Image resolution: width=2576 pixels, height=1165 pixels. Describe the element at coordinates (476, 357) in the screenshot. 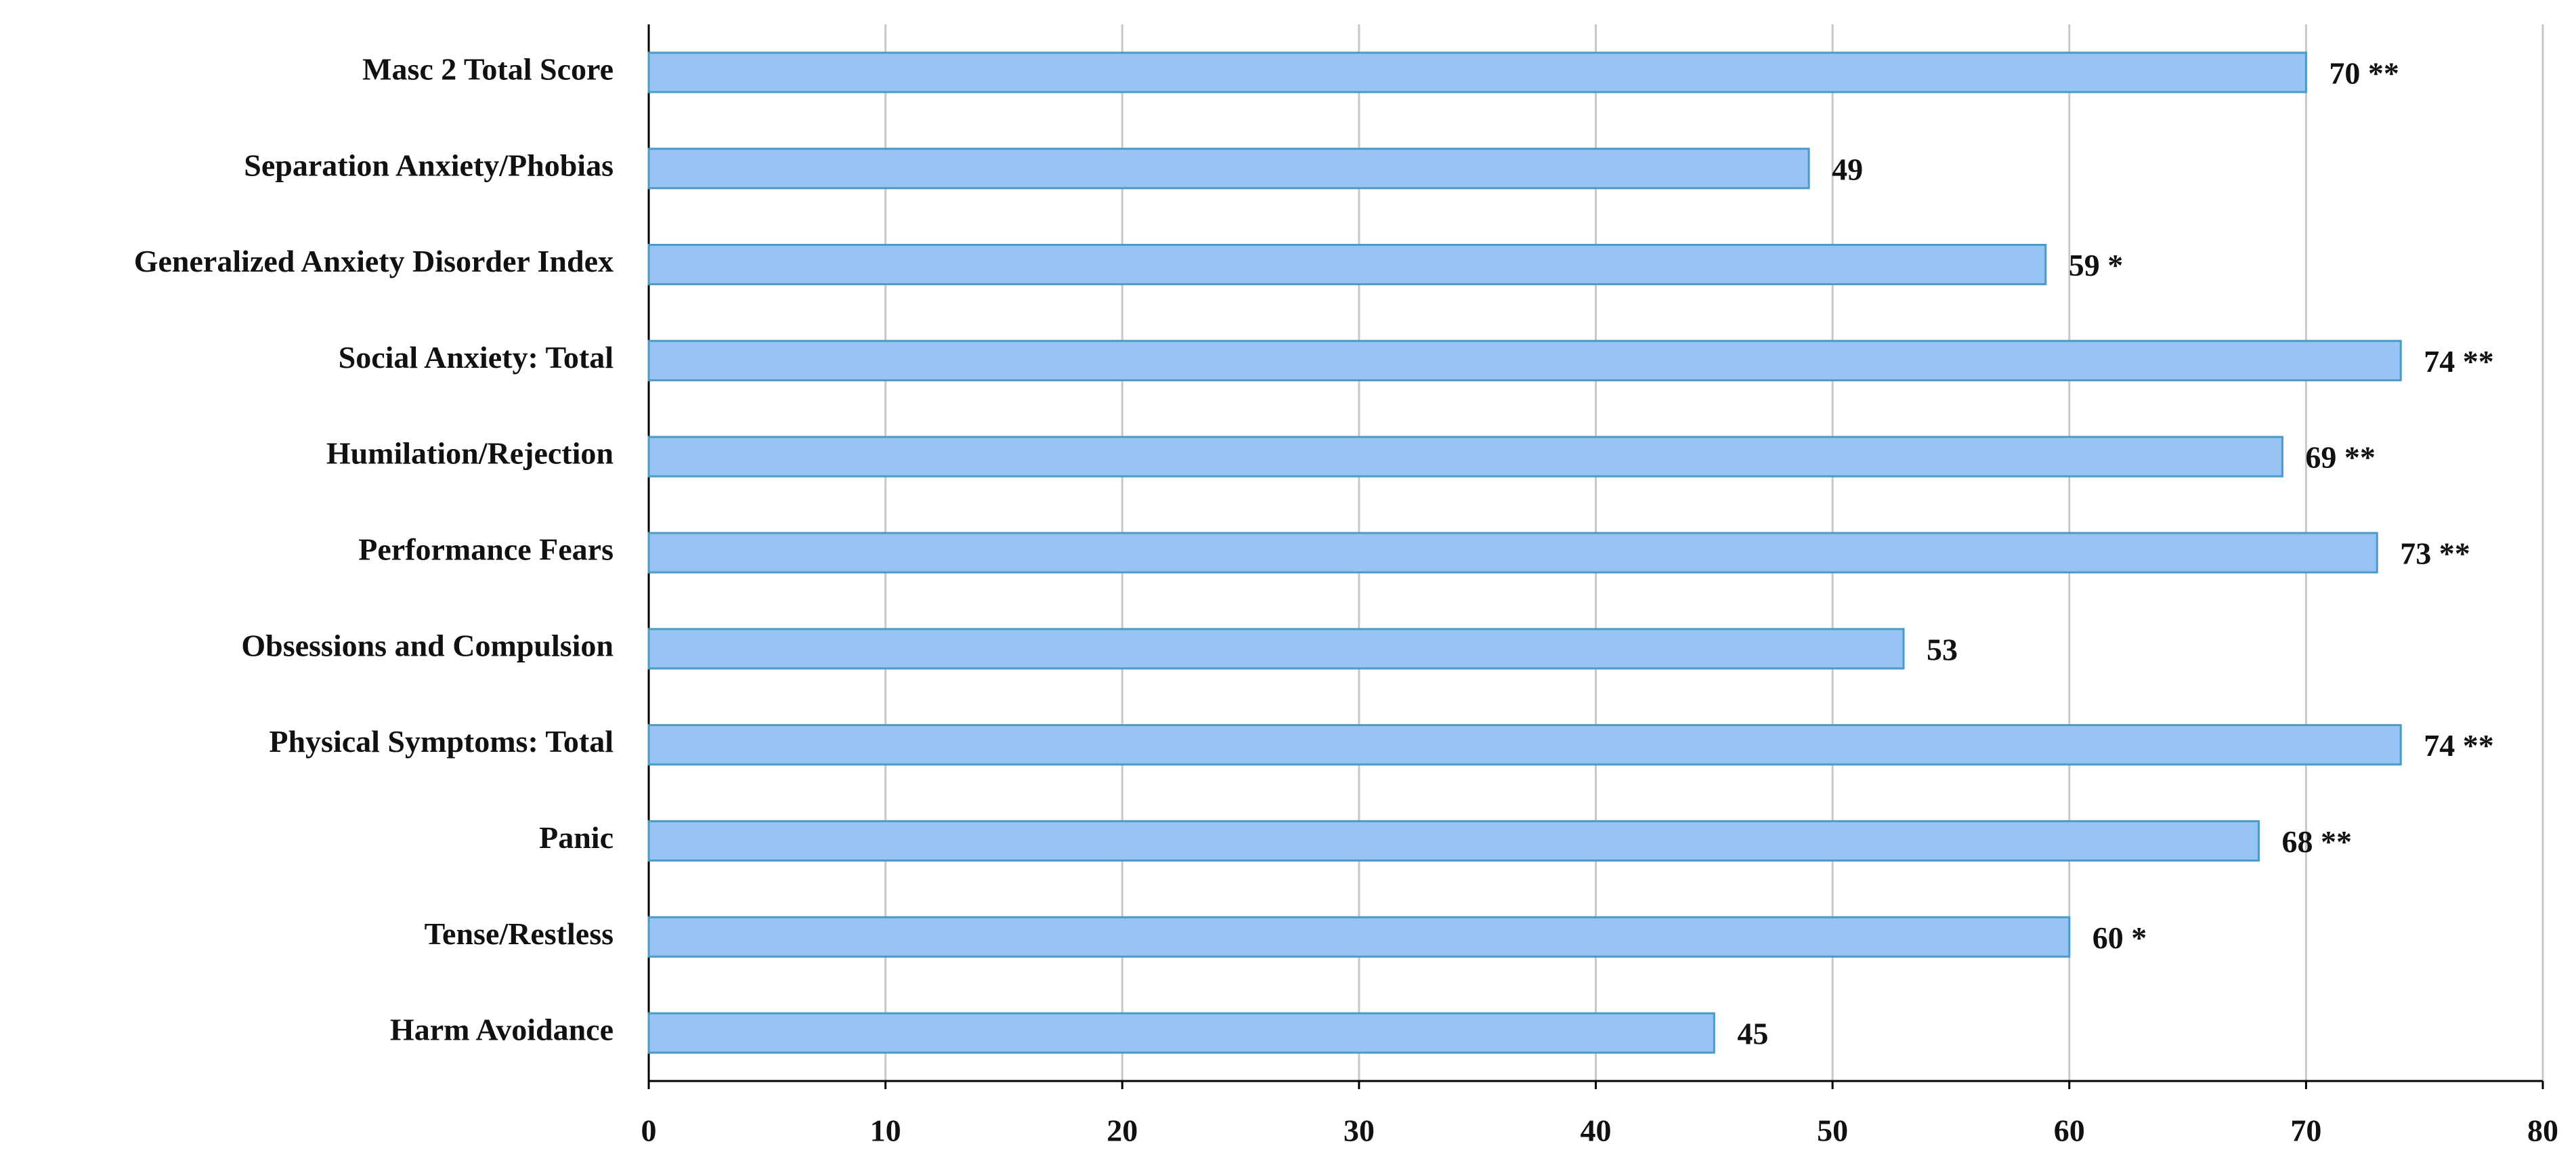

I see `y-tick-label: Social Anxiety: Total` at that location.